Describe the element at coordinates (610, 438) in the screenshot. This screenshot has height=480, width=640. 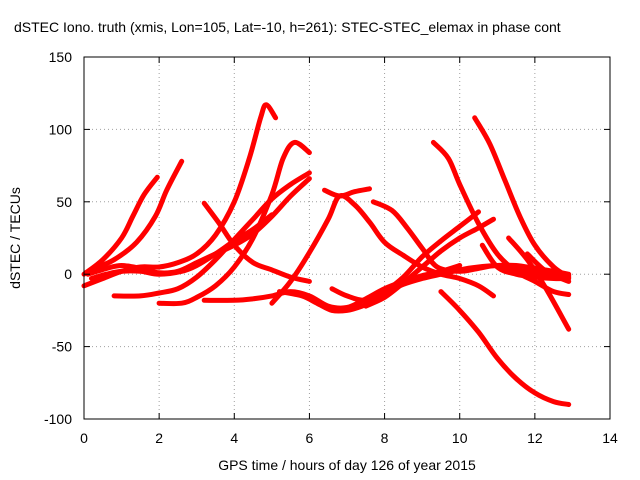
I see `x-tick-label: 14` at that location.